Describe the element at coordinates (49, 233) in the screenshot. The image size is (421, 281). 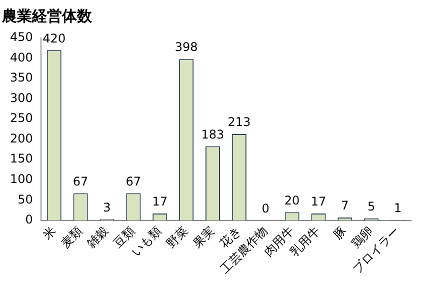
I see `x-tick-label: 米` at that location.